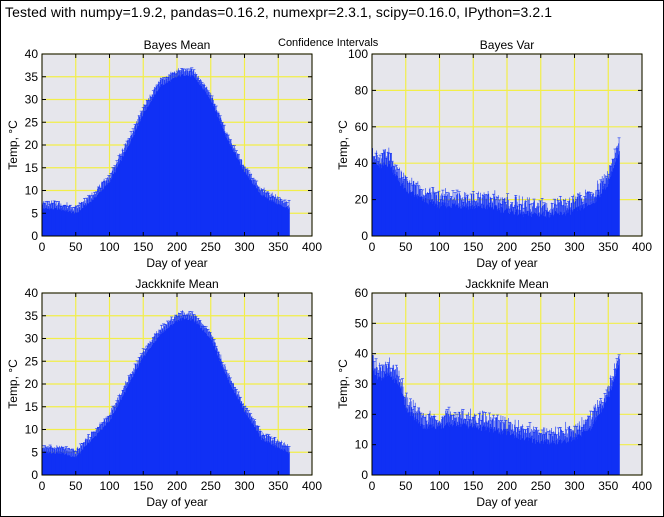  Describe the element at coordinates (34, 236) in the screenshot. I see `y-tick-label: 0` at that location.